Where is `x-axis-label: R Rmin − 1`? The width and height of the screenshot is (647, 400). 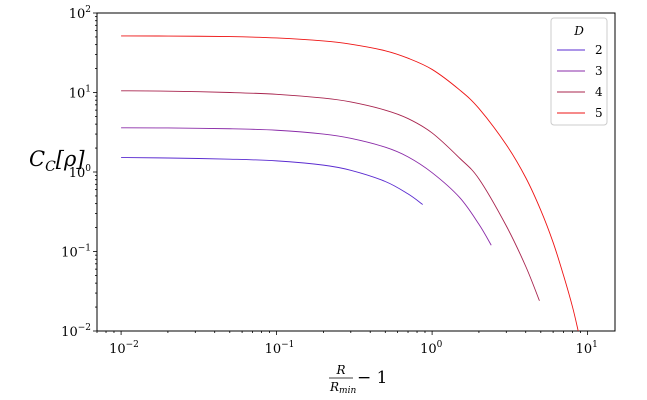 x-axis-label: R Rmin − 1 is located at coordinates (358, 379).